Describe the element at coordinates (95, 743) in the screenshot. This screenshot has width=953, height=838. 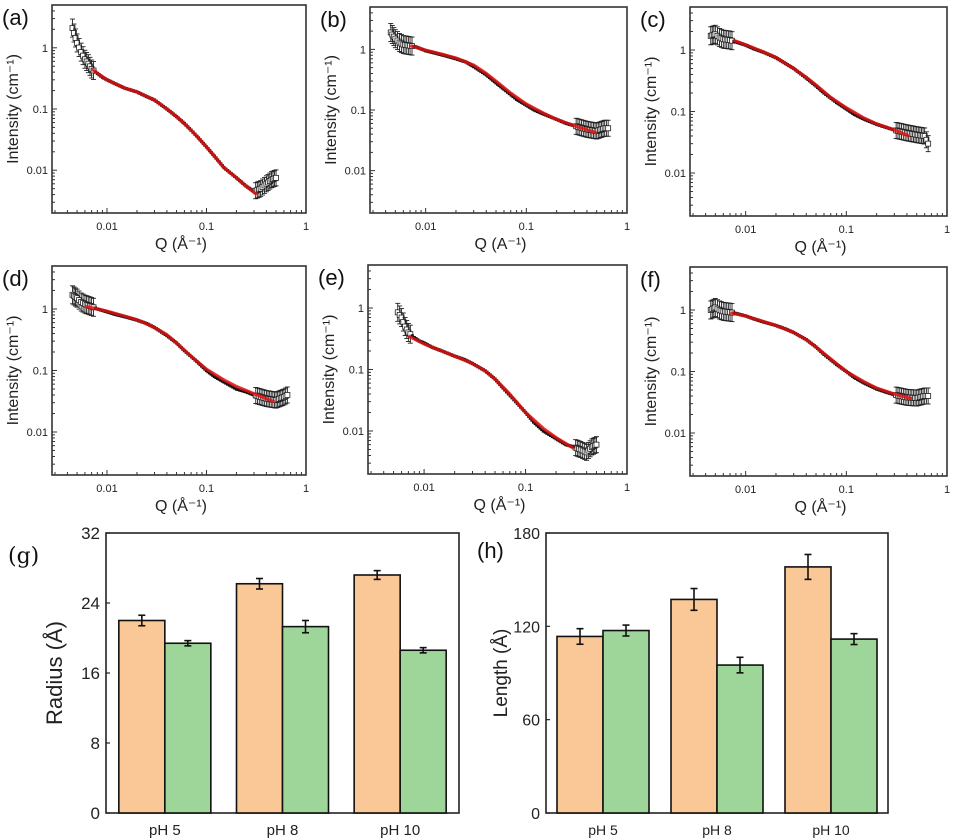
I see `y-tick-label: 8` at that location.